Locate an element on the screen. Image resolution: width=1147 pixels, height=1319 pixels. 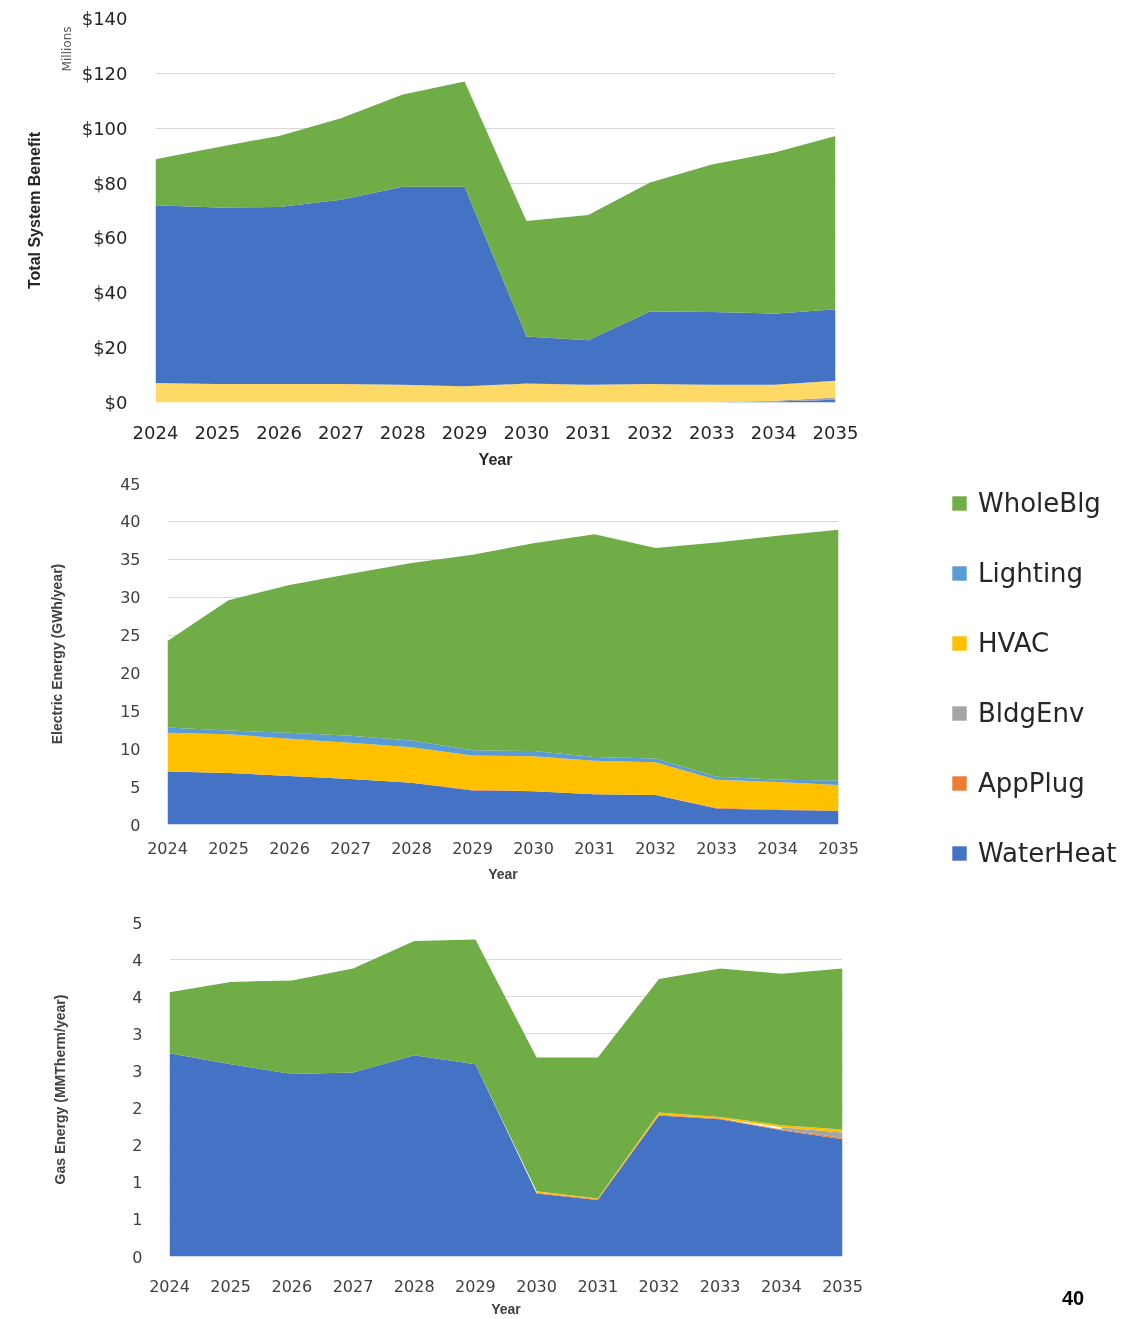
y-axis-title: Electric Energy (GWh/year) is located at coordinates (57, 654).